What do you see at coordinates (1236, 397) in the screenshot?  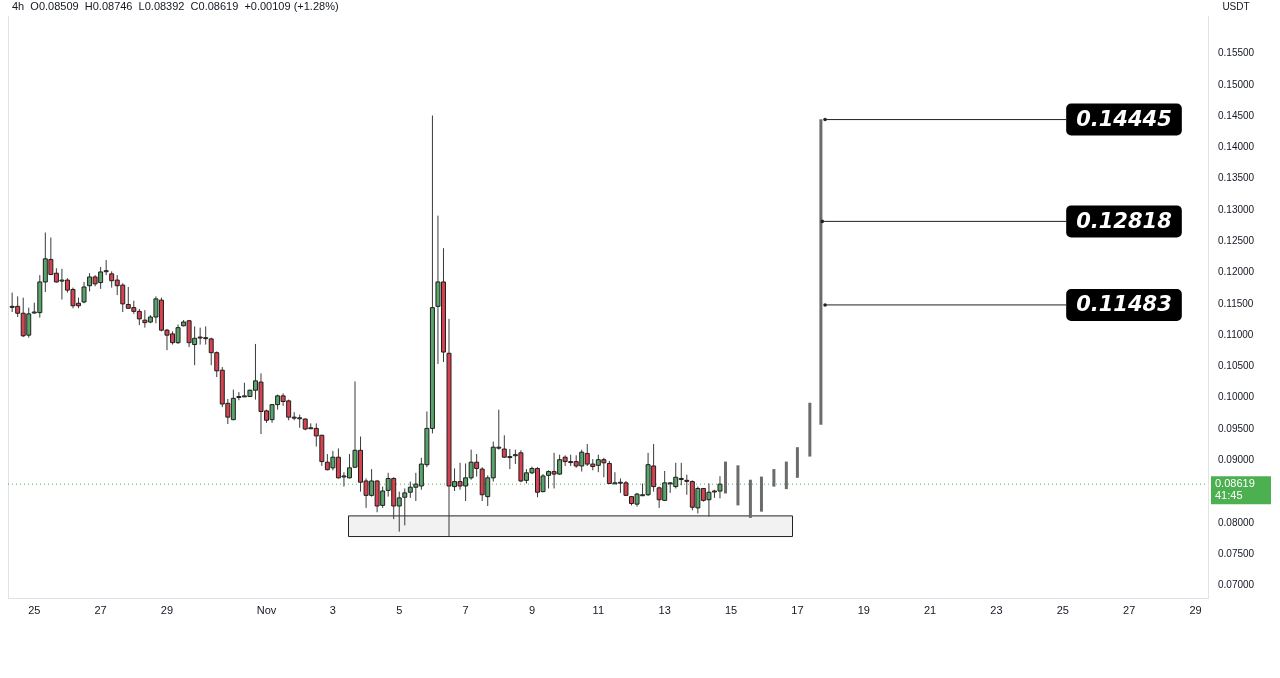 I see `y-tick-label: 0.10000` at bounding box center [1236, 397].